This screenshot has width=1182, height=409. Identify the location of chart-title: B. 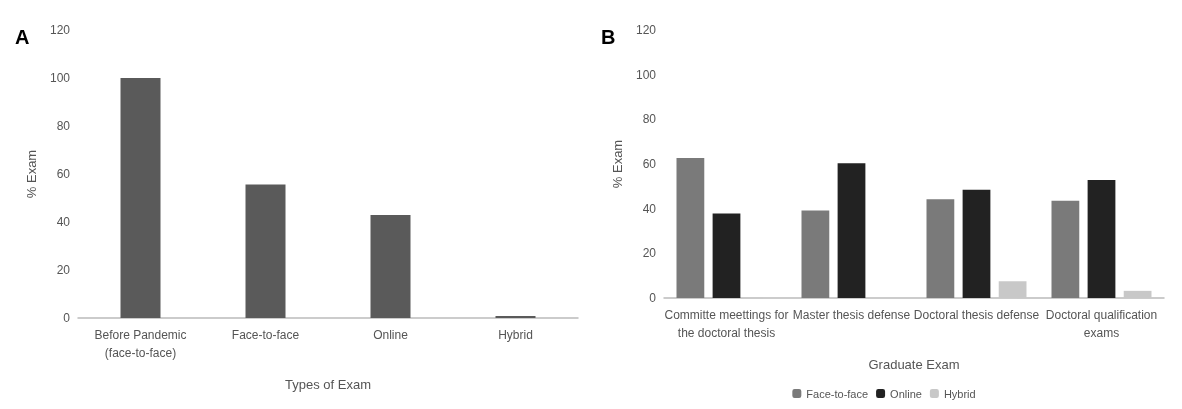
(608, 37).